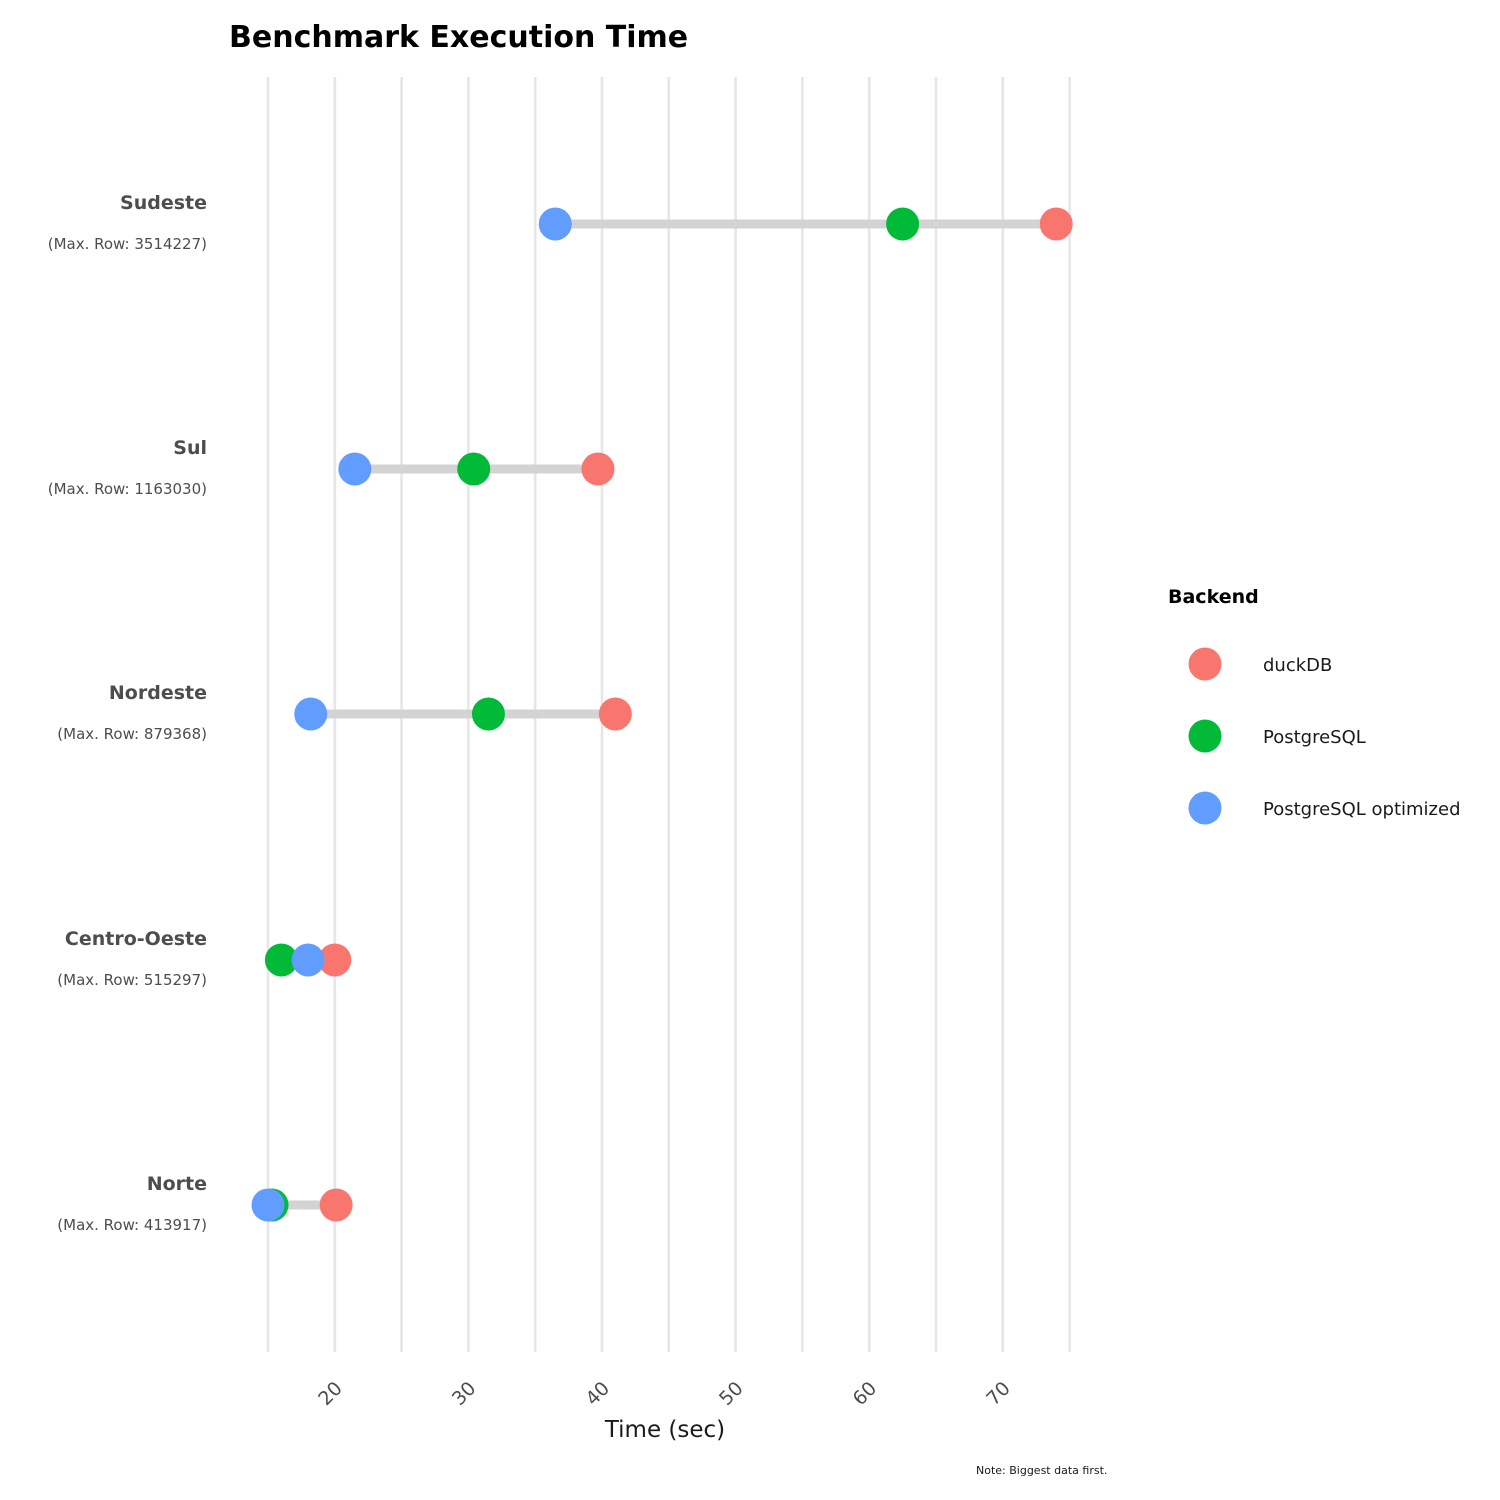 This screenshot has width=1500, height=1500. I want to click on caption-note: Note: Biggest data first., so click(1041, 1470).